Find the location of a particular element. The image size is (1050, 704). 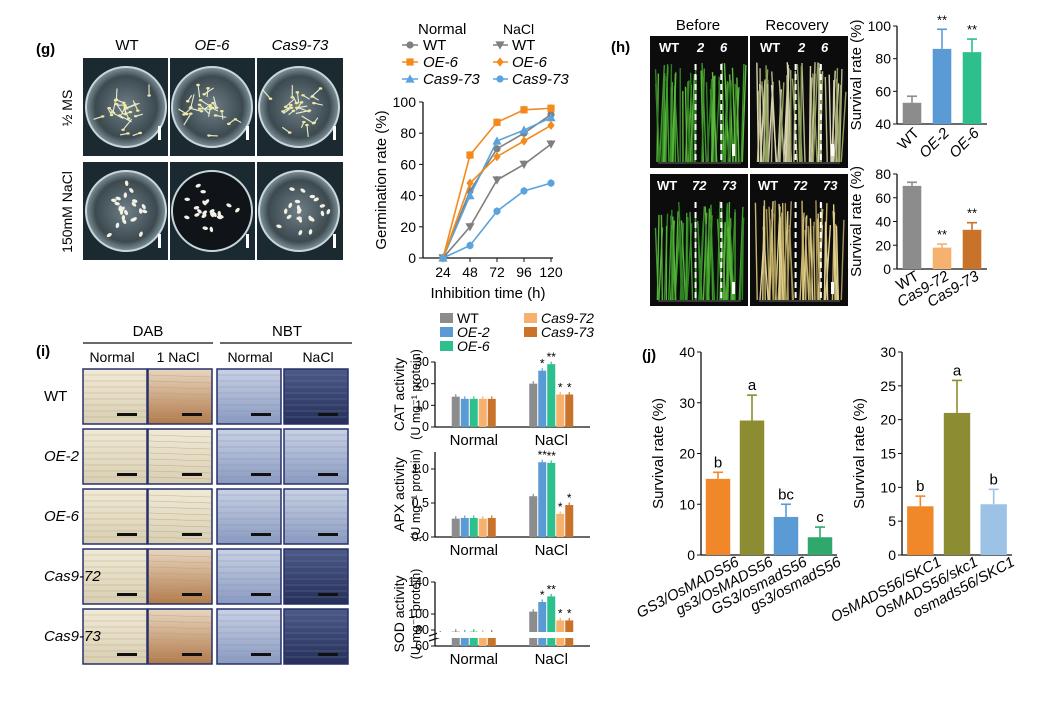

h-photo-label: 72 is located at coordinates (800, 185).